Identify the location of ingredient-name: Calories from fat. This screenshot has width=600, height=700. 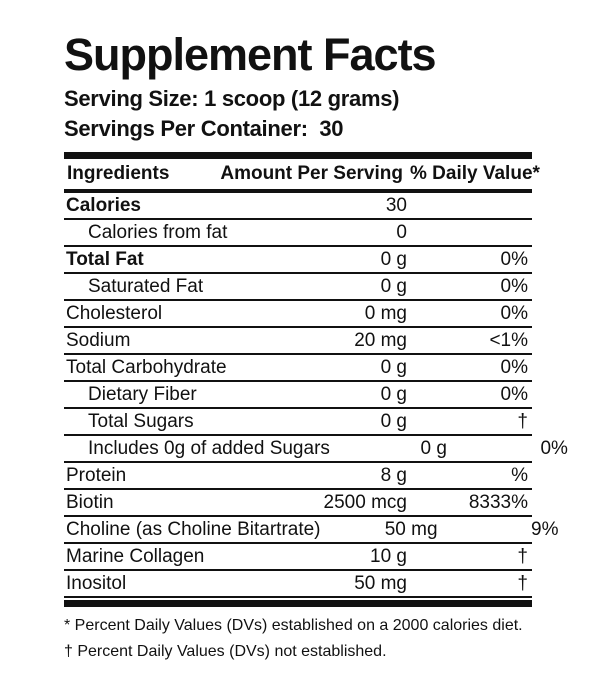
(158, 232).